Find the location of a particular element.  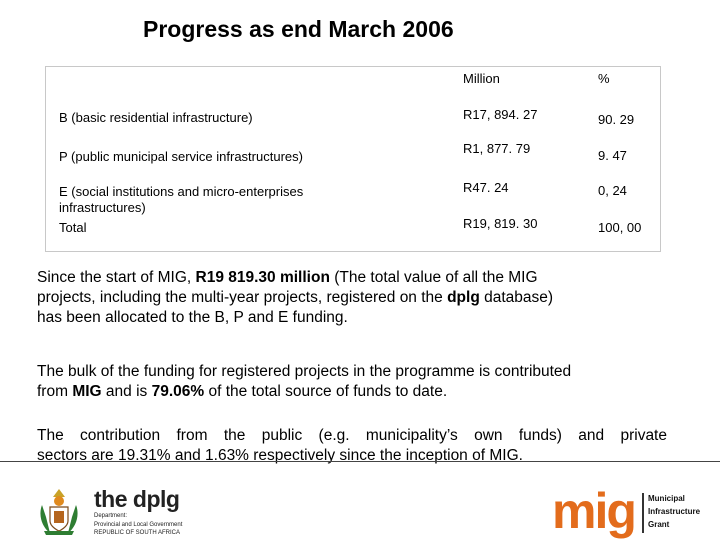

cell-million-total: R19, 819. 30 is located at coordinates (500, 223).